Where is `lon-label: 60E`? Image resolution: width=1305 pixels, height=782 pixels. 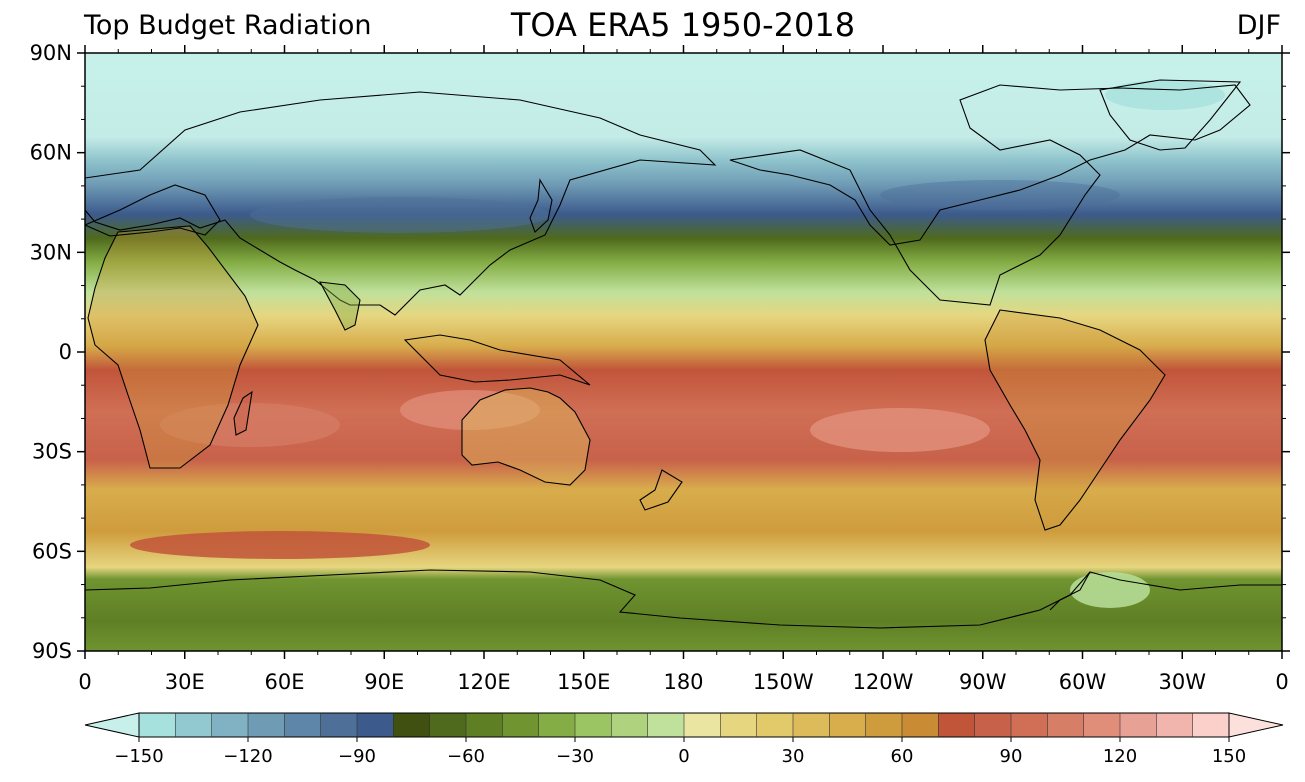 lon-label: 60E is located at coordinates (285, 682).